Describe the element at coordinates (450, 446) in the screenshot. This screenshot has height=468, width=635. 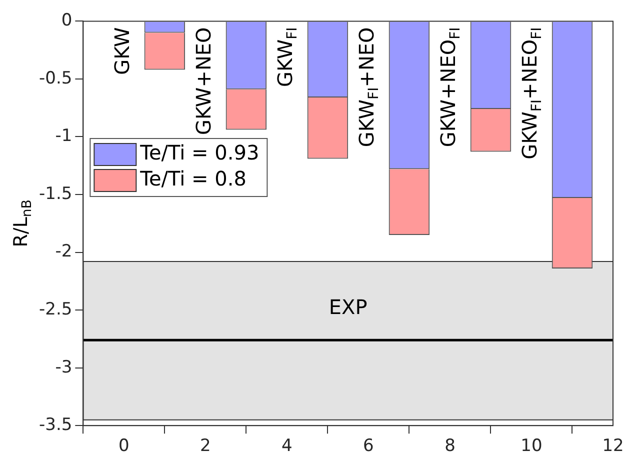
I see `x-tick-label: 8` at that location.